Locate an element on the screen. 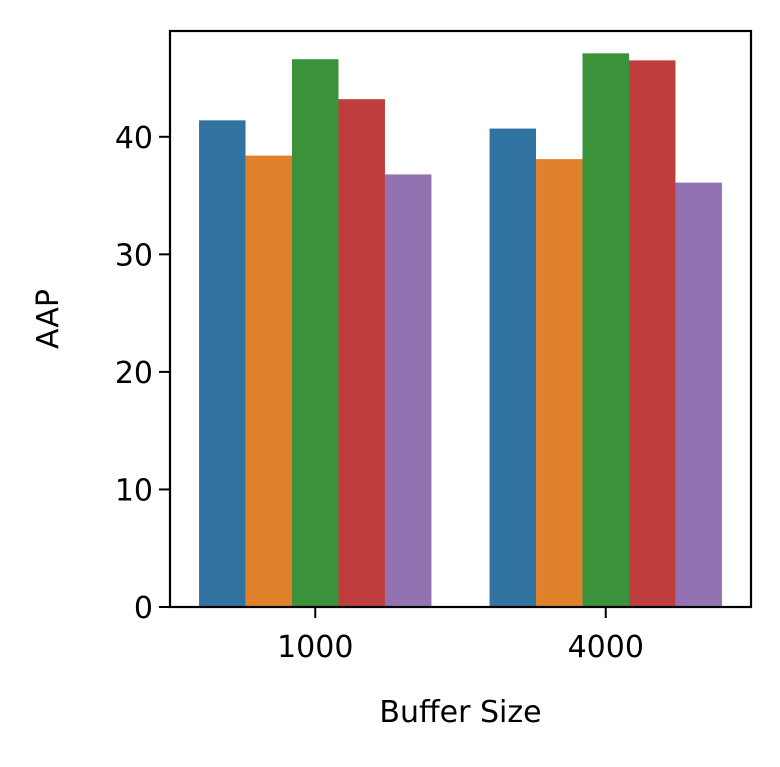  x-axis-title: Buffer Size is located at coordinates (460, 712).